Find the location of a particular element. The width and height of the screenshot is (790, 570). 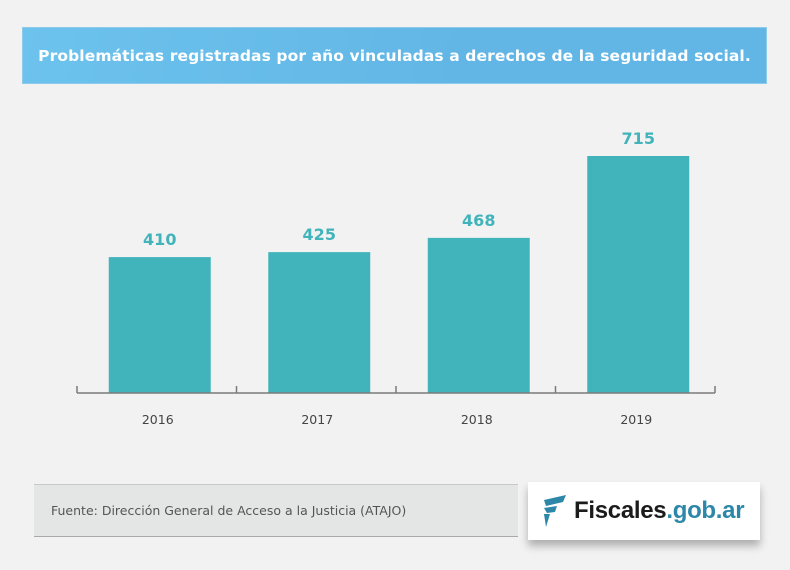

value-label-2018: 468 is located at coordinates (478, 220).